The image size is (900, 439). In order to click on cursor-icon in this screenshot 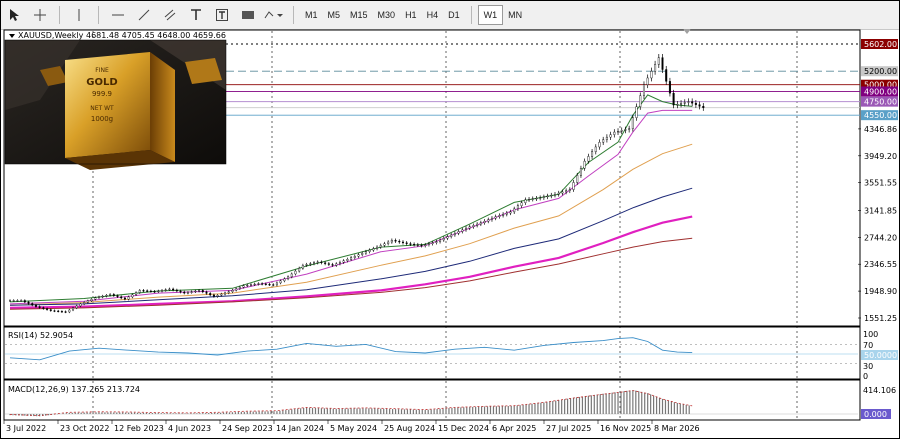, I will do `click(14, 15)`.